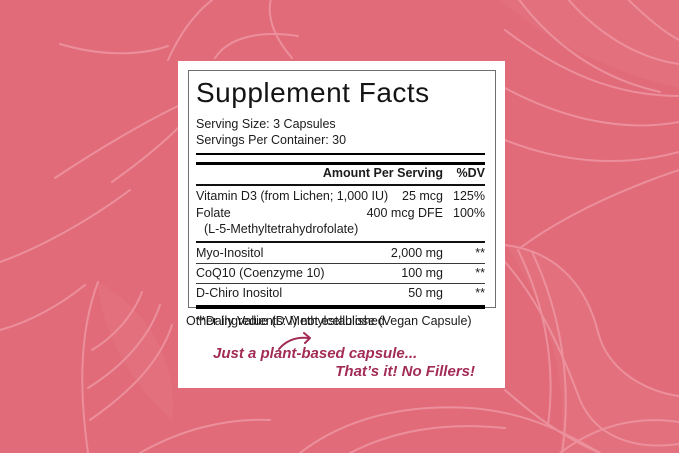  I want to click on ingredient-name: Folate, so click(213, 213).